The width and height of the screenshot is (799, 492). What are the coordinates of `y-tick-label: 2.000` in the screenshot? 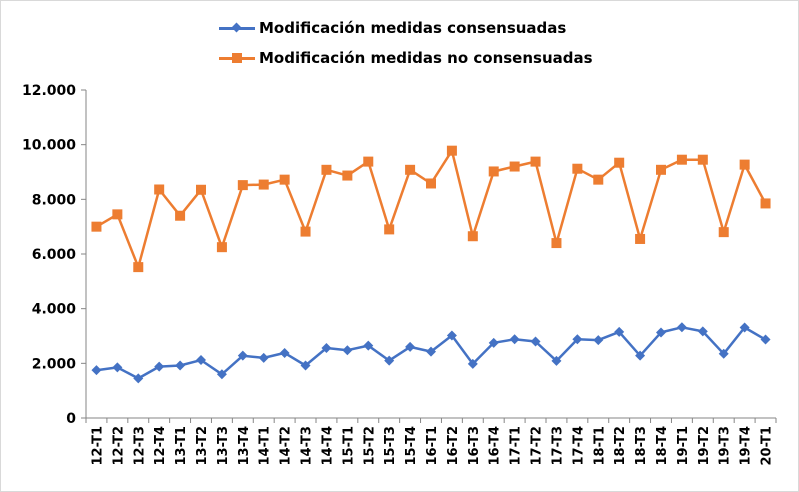 It's located at (54, 364).